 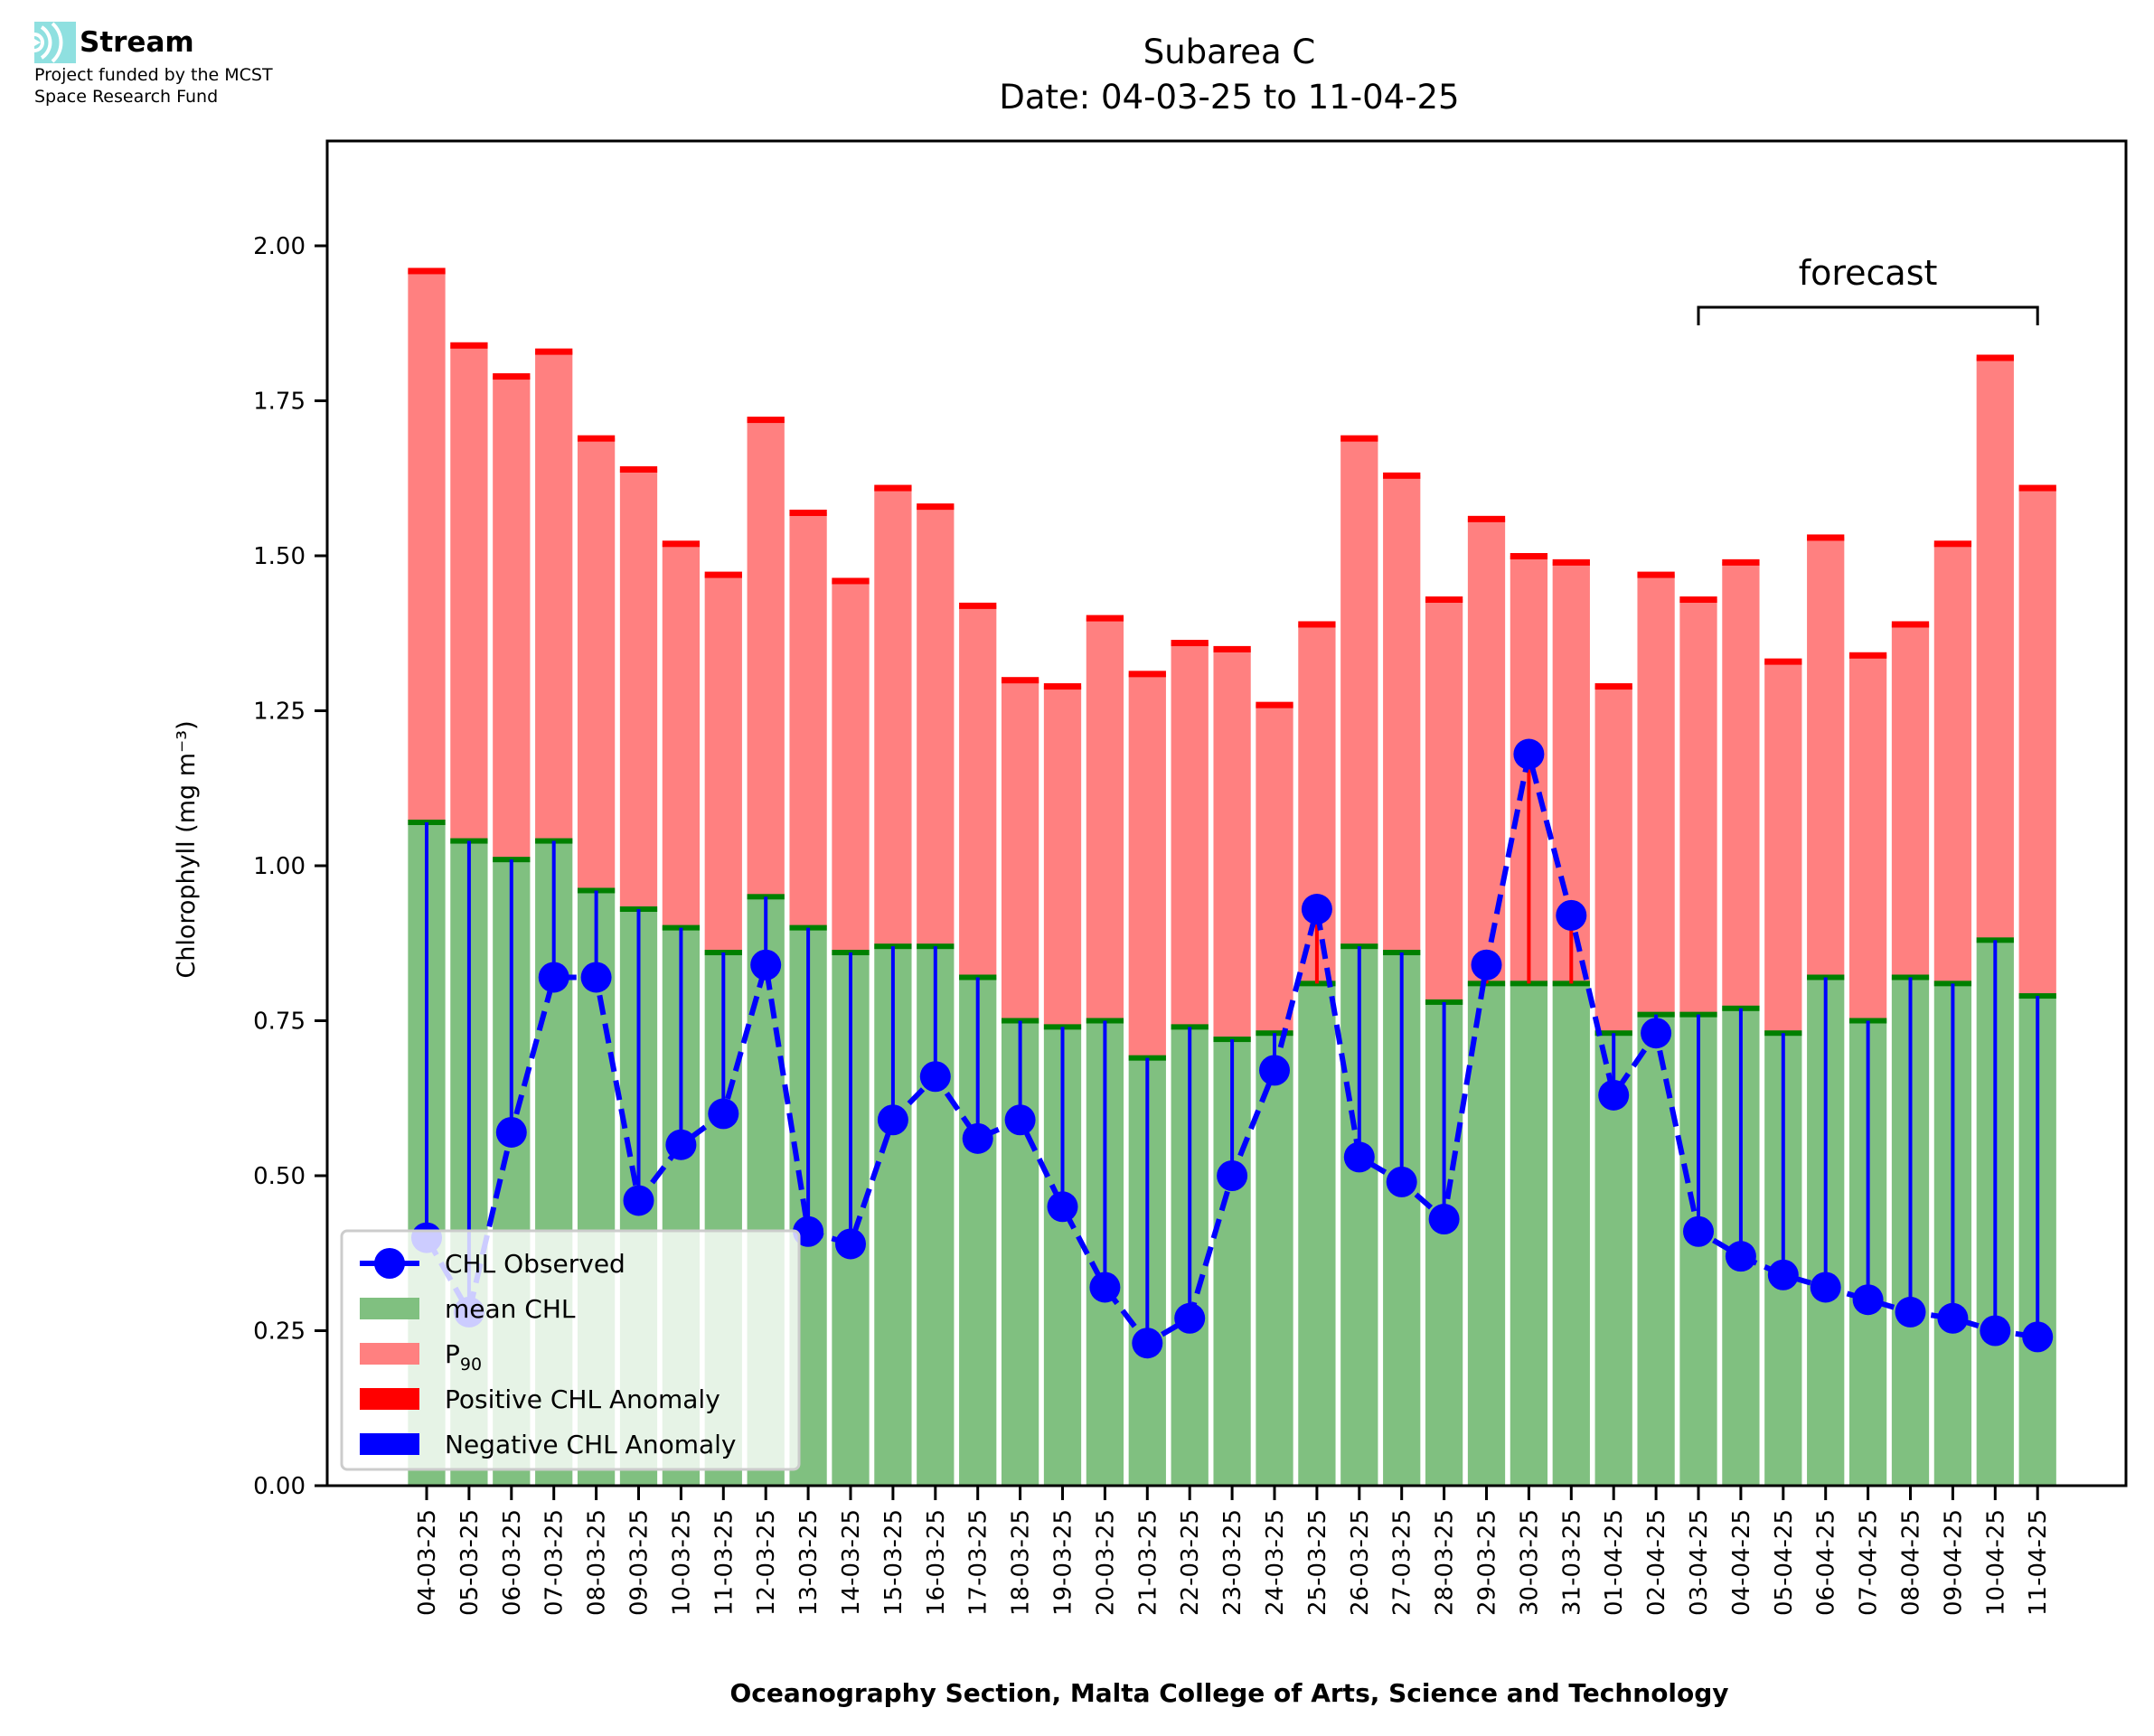 What do you see at coordinates (766, 1562) in the screenshot?
I see `x-tick-label: 12-03-25` at bounding box center [766, 1562].